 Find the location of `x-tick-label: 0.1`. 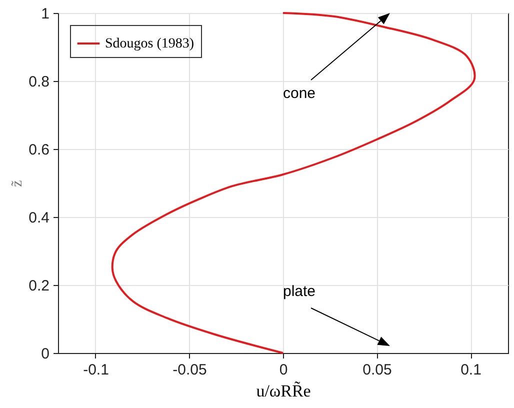

x-tick-label: 0.1 is located at coordinates (471, 370).